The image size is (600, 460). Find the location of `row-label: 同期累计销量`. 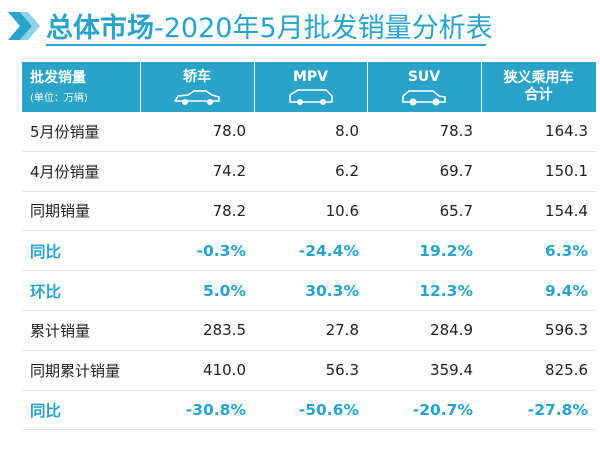

row-label: 同期累计销量 is located at coordinates (81, 370).